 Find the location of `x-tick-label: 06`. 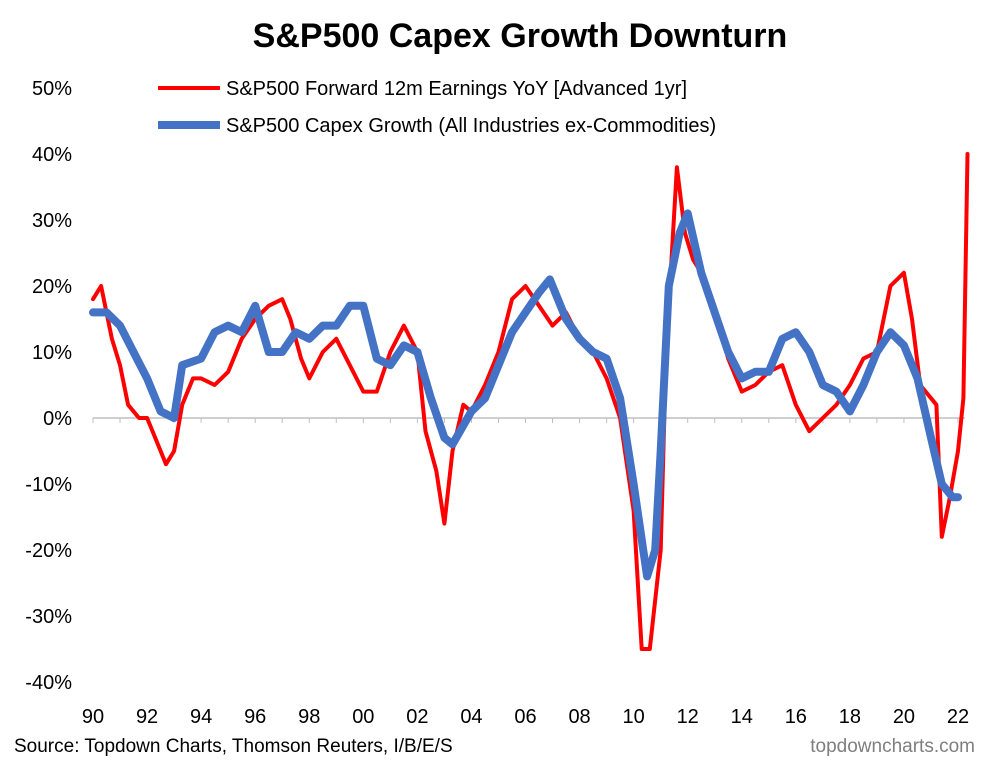

x-tick-label: 06 is located at coordinates (525, 717).